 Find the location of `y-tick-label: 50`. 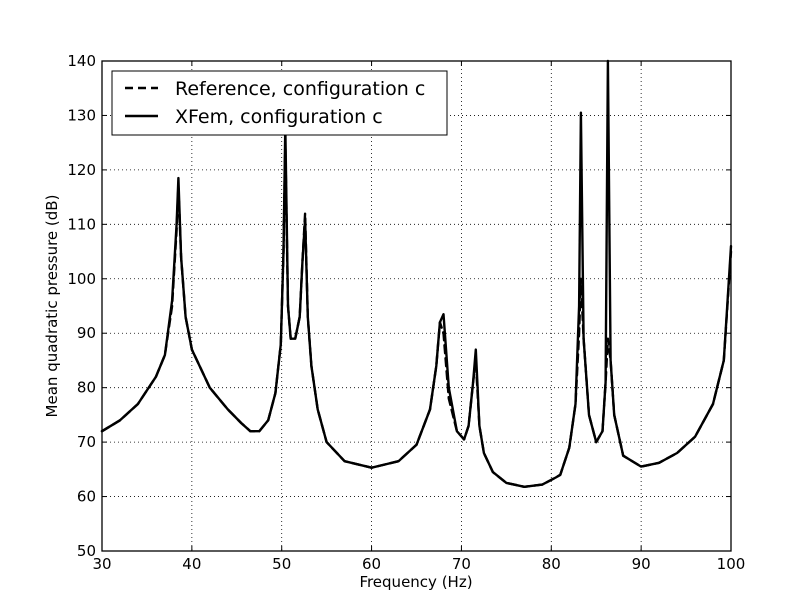

y-tick-label: 50 is located at coordinates (86, 551).